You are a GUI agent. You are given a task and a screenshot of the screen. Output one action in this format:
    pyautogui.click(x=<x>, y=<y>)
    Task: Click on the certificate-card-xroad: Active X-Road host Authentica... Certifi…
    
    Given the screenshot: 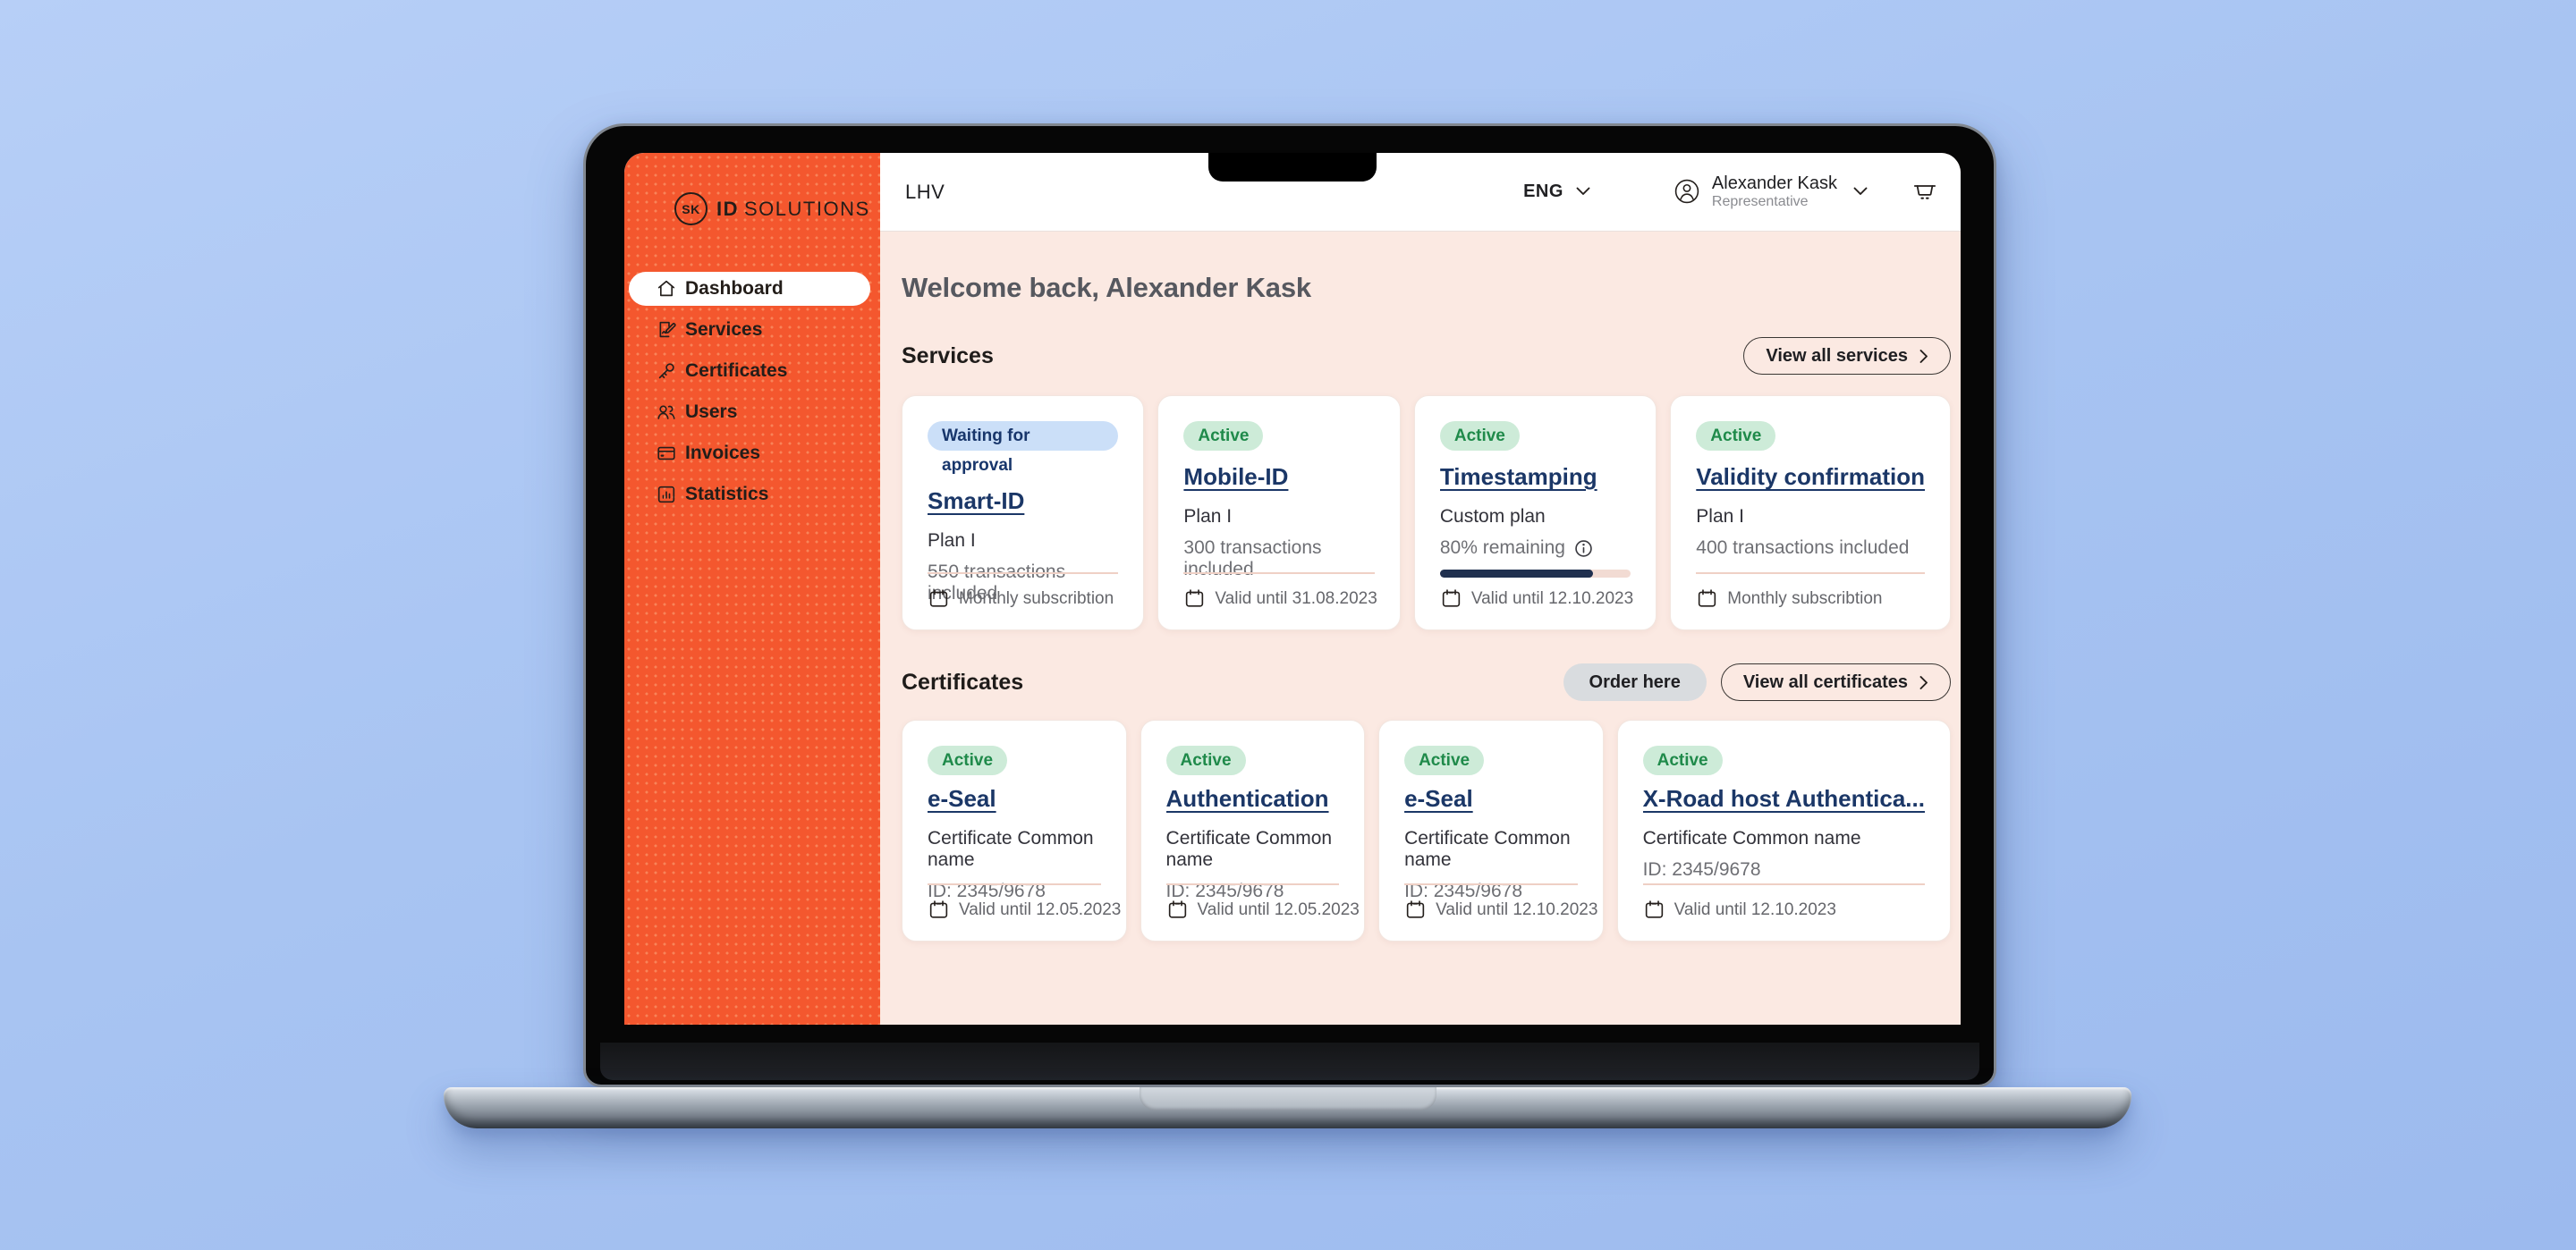 What is the action you would take?
    pyautogui.click(x=1783, y=831)
    